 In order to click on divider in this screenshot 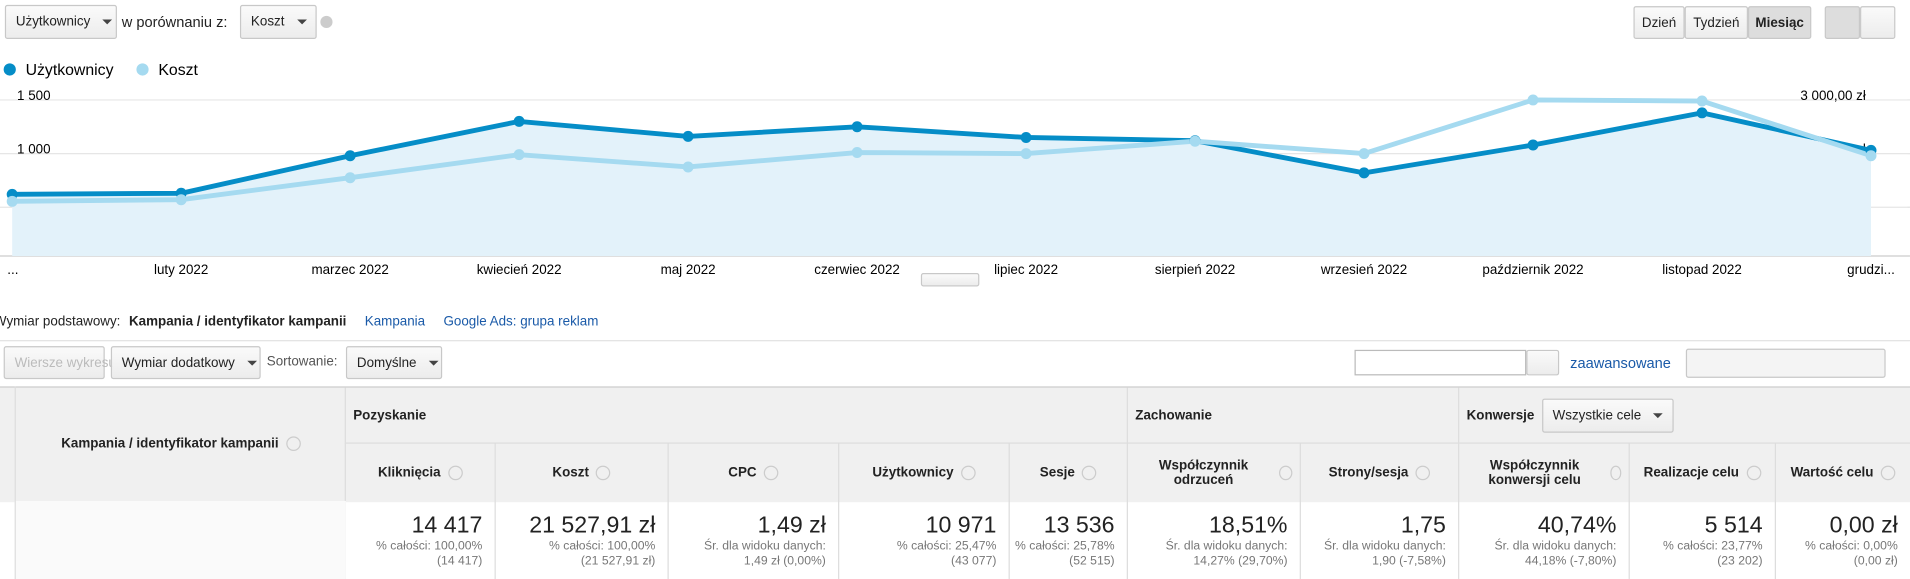, I will do `click(955, 341)`.